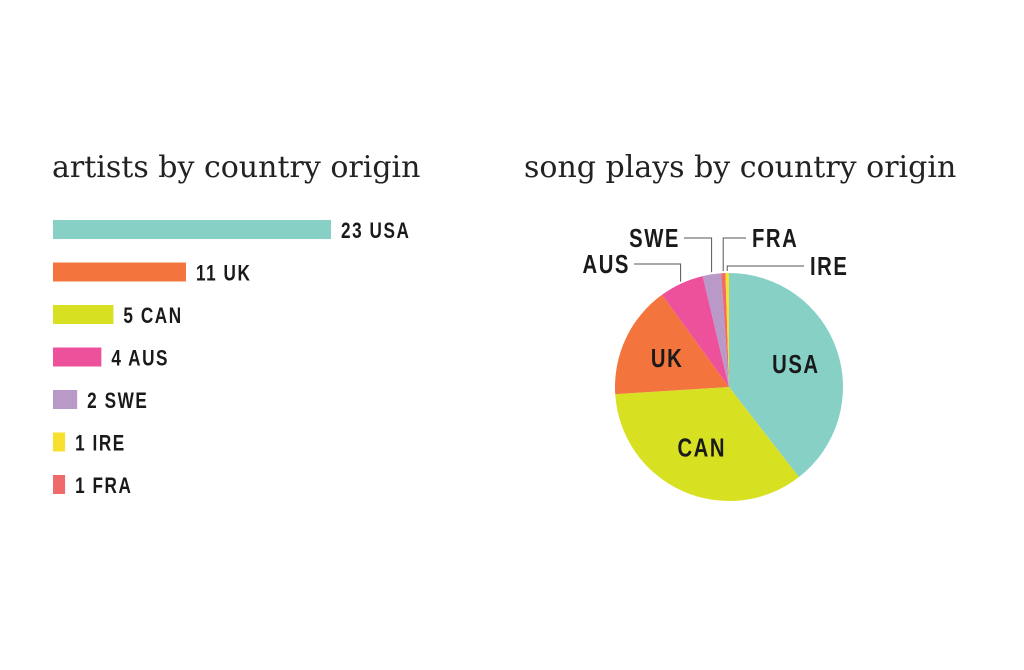  What do you see at coordinates (667, 357) in the screenshot?
I see `pie-label-uk: UK` at bounding box center [667, 357].